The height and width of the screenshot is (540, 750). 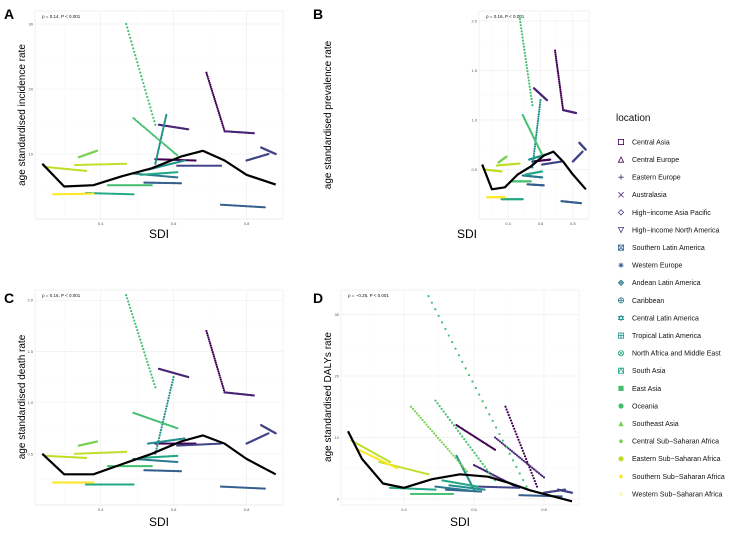 What do you see at coordinates (174, 223) in the screenshot?
I see `x-tick-label: 0.6` at bounding box center [174, 223].